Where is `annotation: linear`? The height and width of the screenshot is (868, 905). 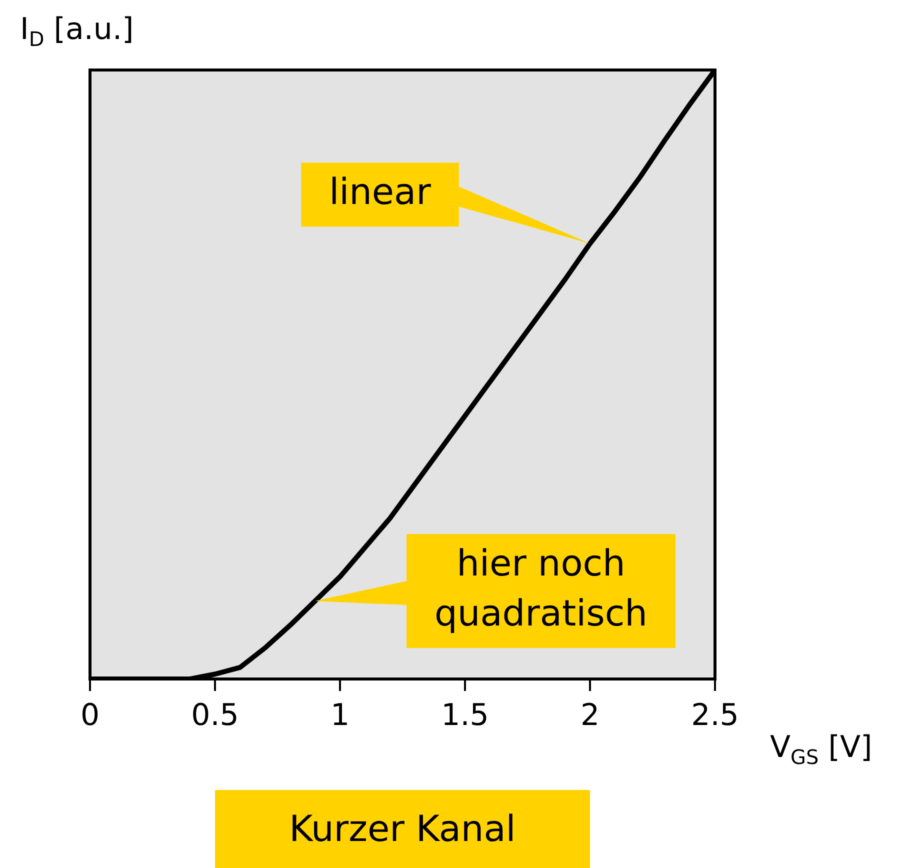 annotation: linear is located at coordinates (380, 192).